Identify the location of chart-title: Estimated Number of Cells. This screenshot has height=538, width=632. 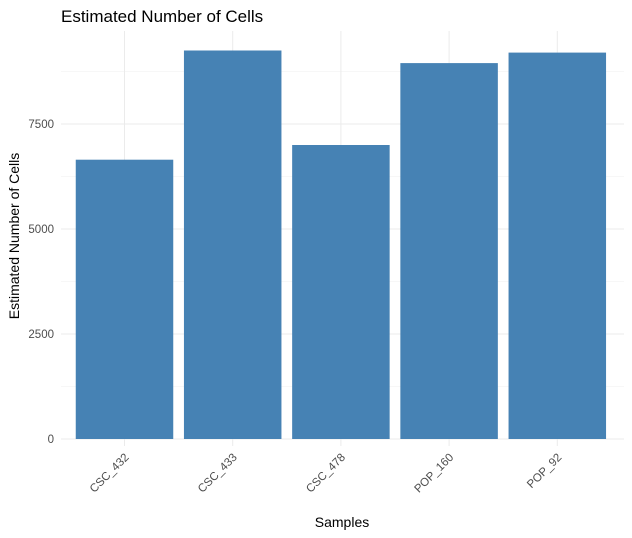
(162, 16).